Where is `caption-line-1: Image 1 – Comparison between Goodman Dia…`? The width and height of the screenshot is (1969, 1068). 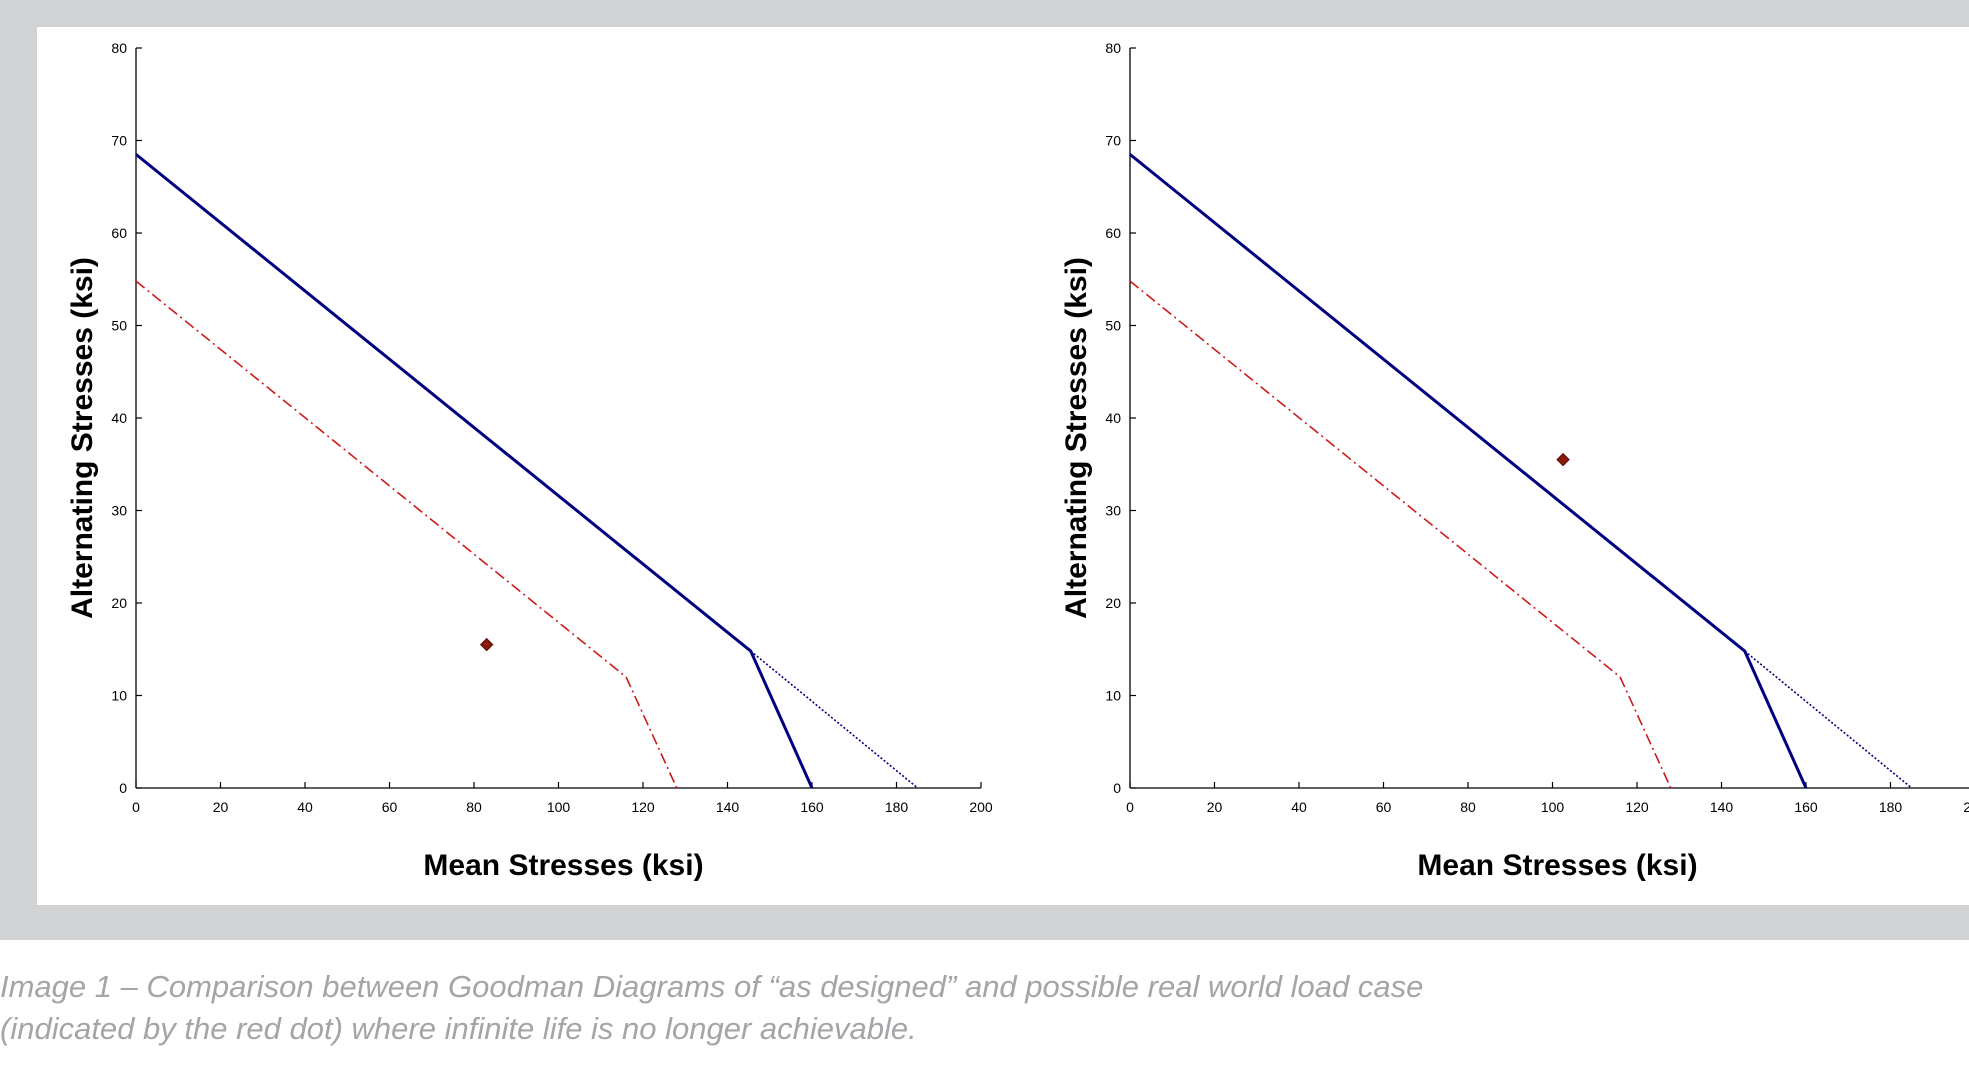 caption-line-1: Image 1 – Comparison between Goodman Dia… is located at coordinates (712, 986).